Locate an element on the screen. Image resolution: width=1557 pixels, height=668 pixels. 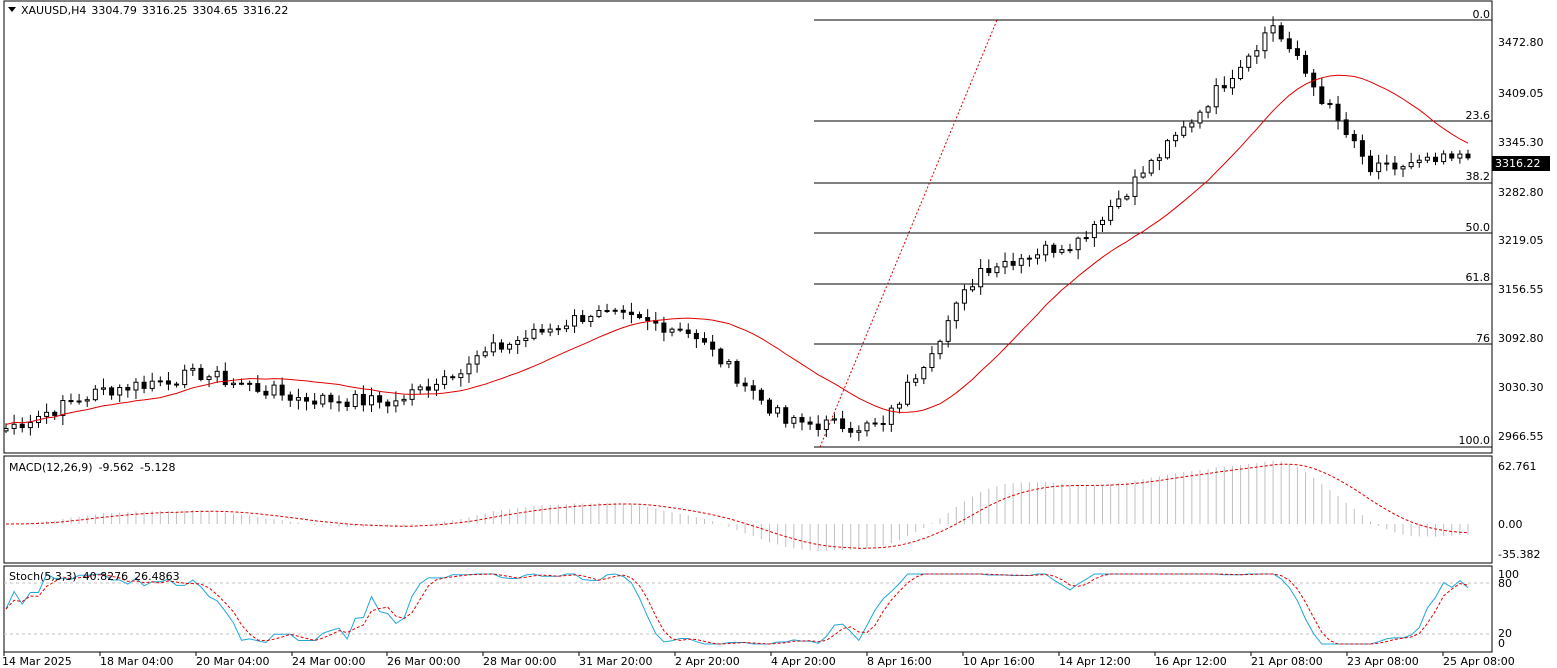
stoch-panel-frame is located at coordinates (748, 609).